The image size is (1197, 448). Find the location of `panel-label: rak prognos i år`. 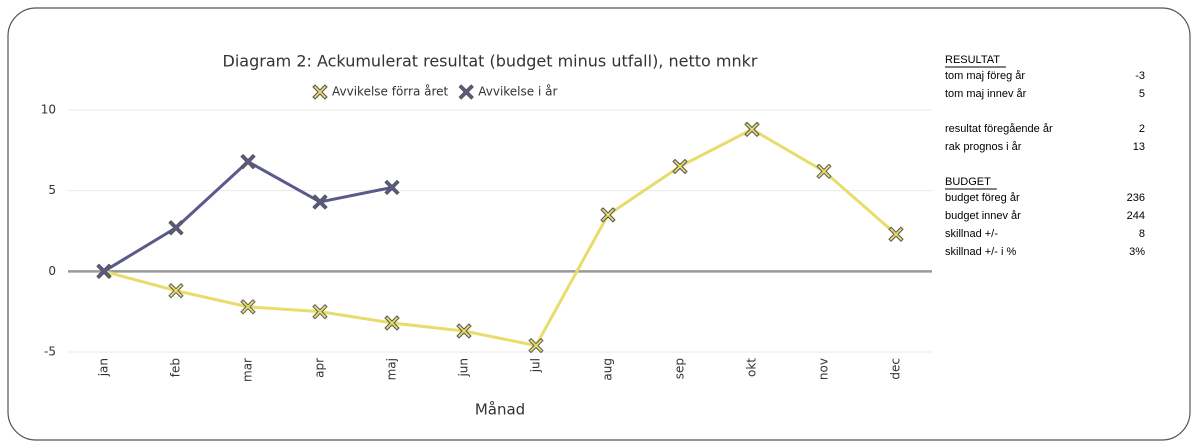

panel-label: rak prognos i år is located at coordinates (983, 147).